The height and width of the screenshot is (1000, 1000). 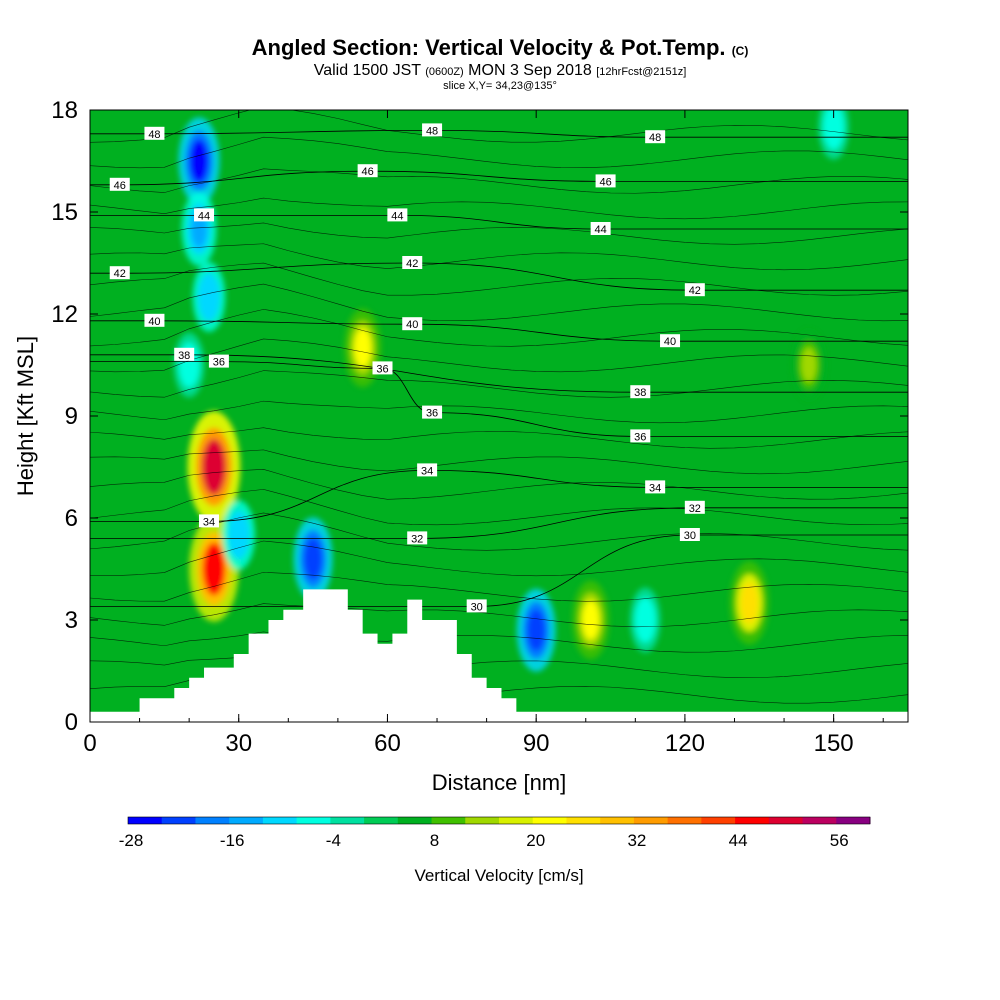 What do you see at coordinates (71, 518) in the screenshot?
I see `y-tick-label: 6` at bounding box center [71, 518].